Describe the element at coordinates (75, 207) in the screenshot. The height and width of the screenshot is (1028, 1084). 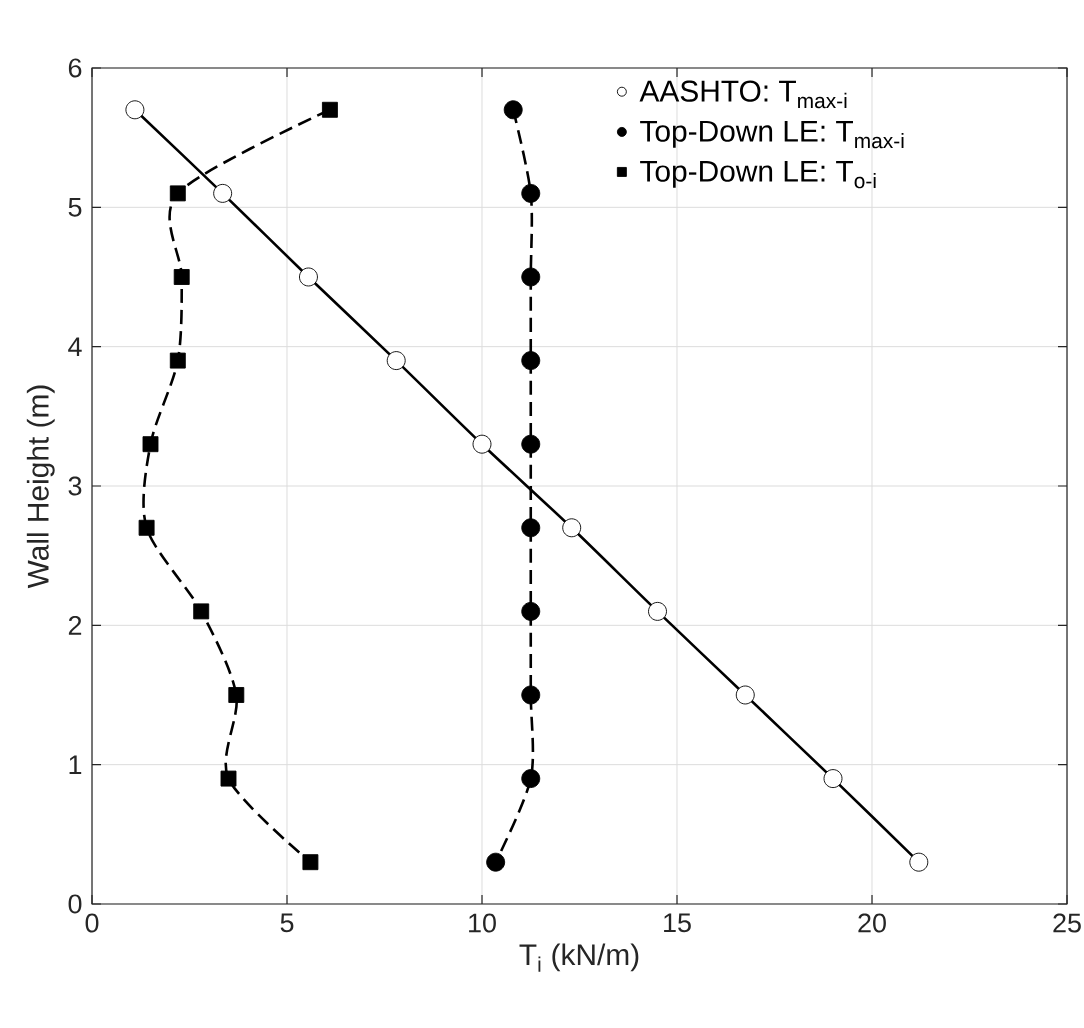
I see `y-tick-label: 5` at that location.